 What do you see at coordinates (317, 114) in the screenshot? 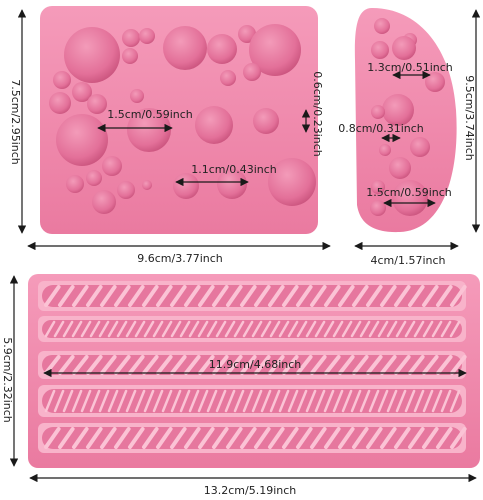
I see `circle-small-label: 0.6cm/0.23inch` at bounding box center [317, 114].